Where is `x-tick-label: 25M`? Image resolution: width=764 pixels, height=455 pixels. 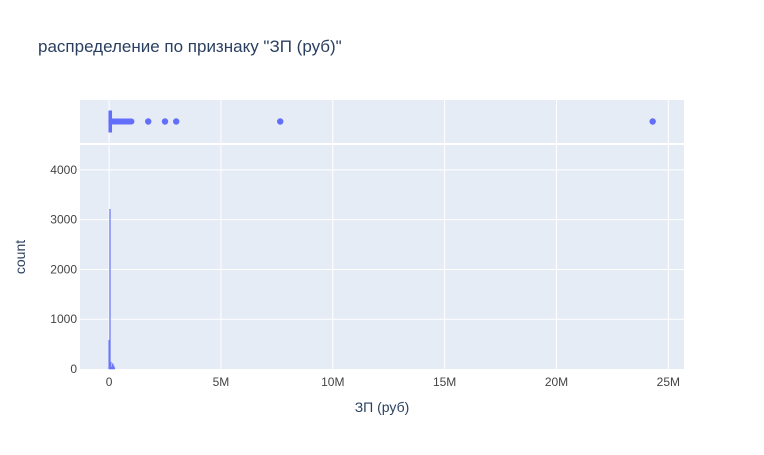 x-tick-label: 25M is located at coordinates (668, 382).